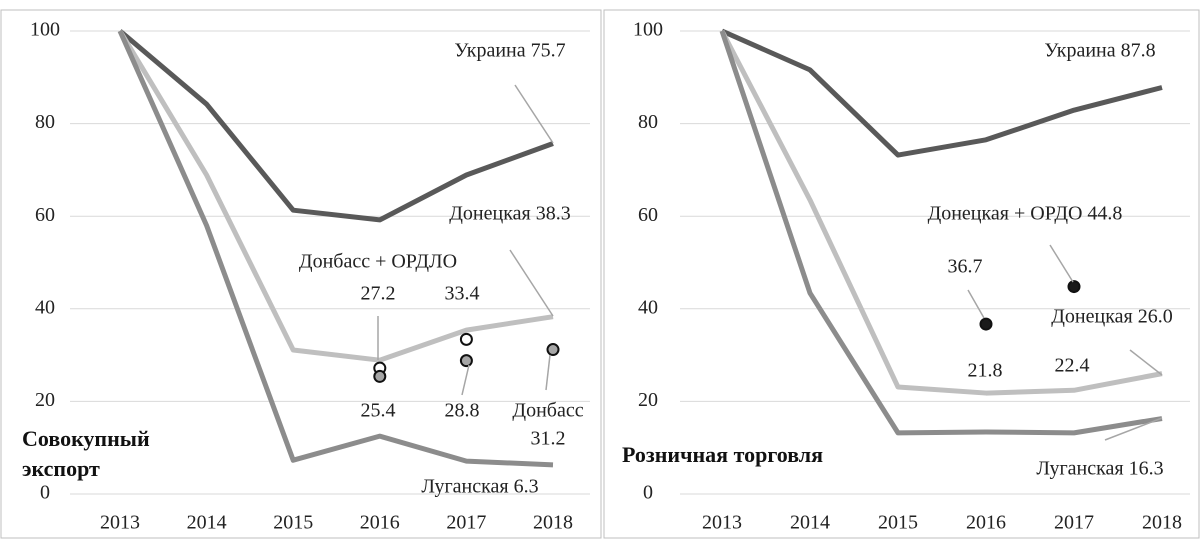  Describe the element at coordinates (462, 294) in the screenshot. I see `annotation: 33.4` at that location.